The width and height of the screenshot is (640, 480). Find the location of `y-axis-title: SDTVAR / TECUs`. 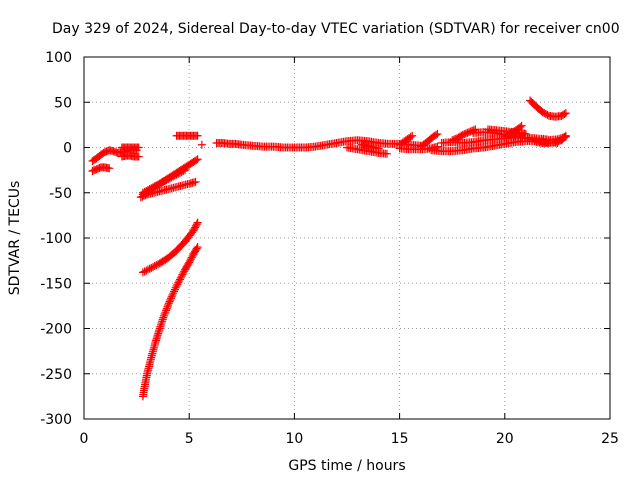

y-axis-title: SDTVAR / TECUs is located at coordinates (15, 238).